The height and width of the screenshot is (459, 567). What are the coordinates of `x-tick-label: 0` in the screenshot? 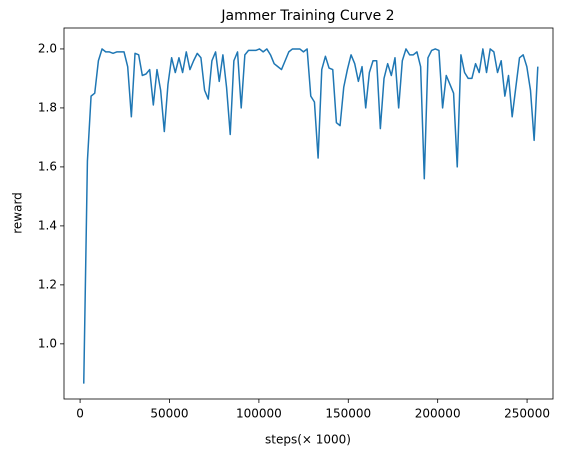 It's located at (80, 414).